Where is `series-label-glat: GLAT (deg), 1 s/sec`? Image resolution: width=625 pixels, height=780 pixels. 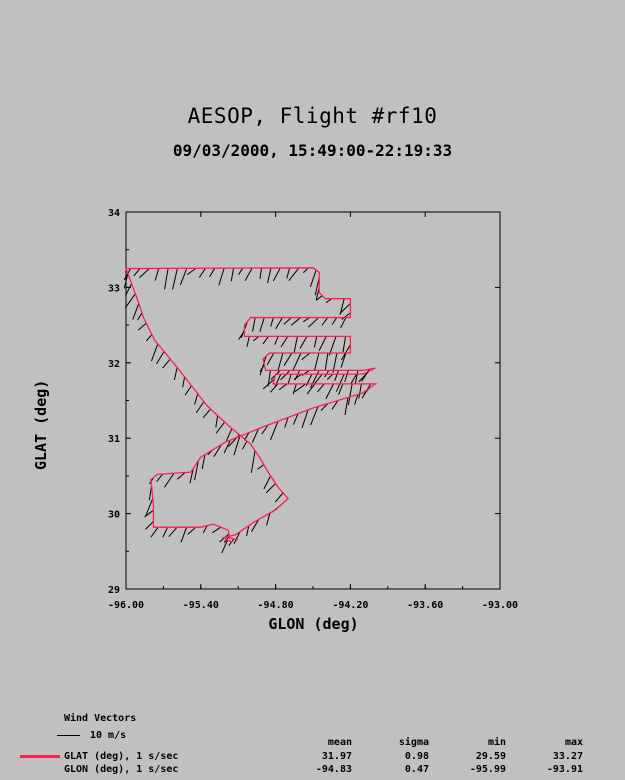
series-label-glat: GLAT (deg), 1 s/sec is located at coordinates (121, 756).